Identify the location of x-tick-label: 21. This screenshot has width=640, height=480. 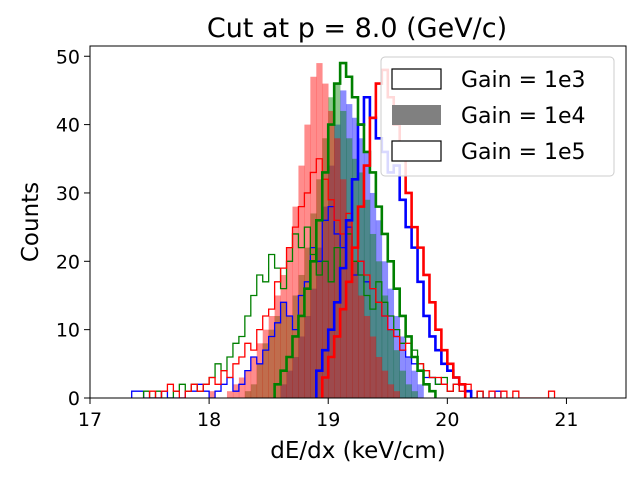
(566, 420).